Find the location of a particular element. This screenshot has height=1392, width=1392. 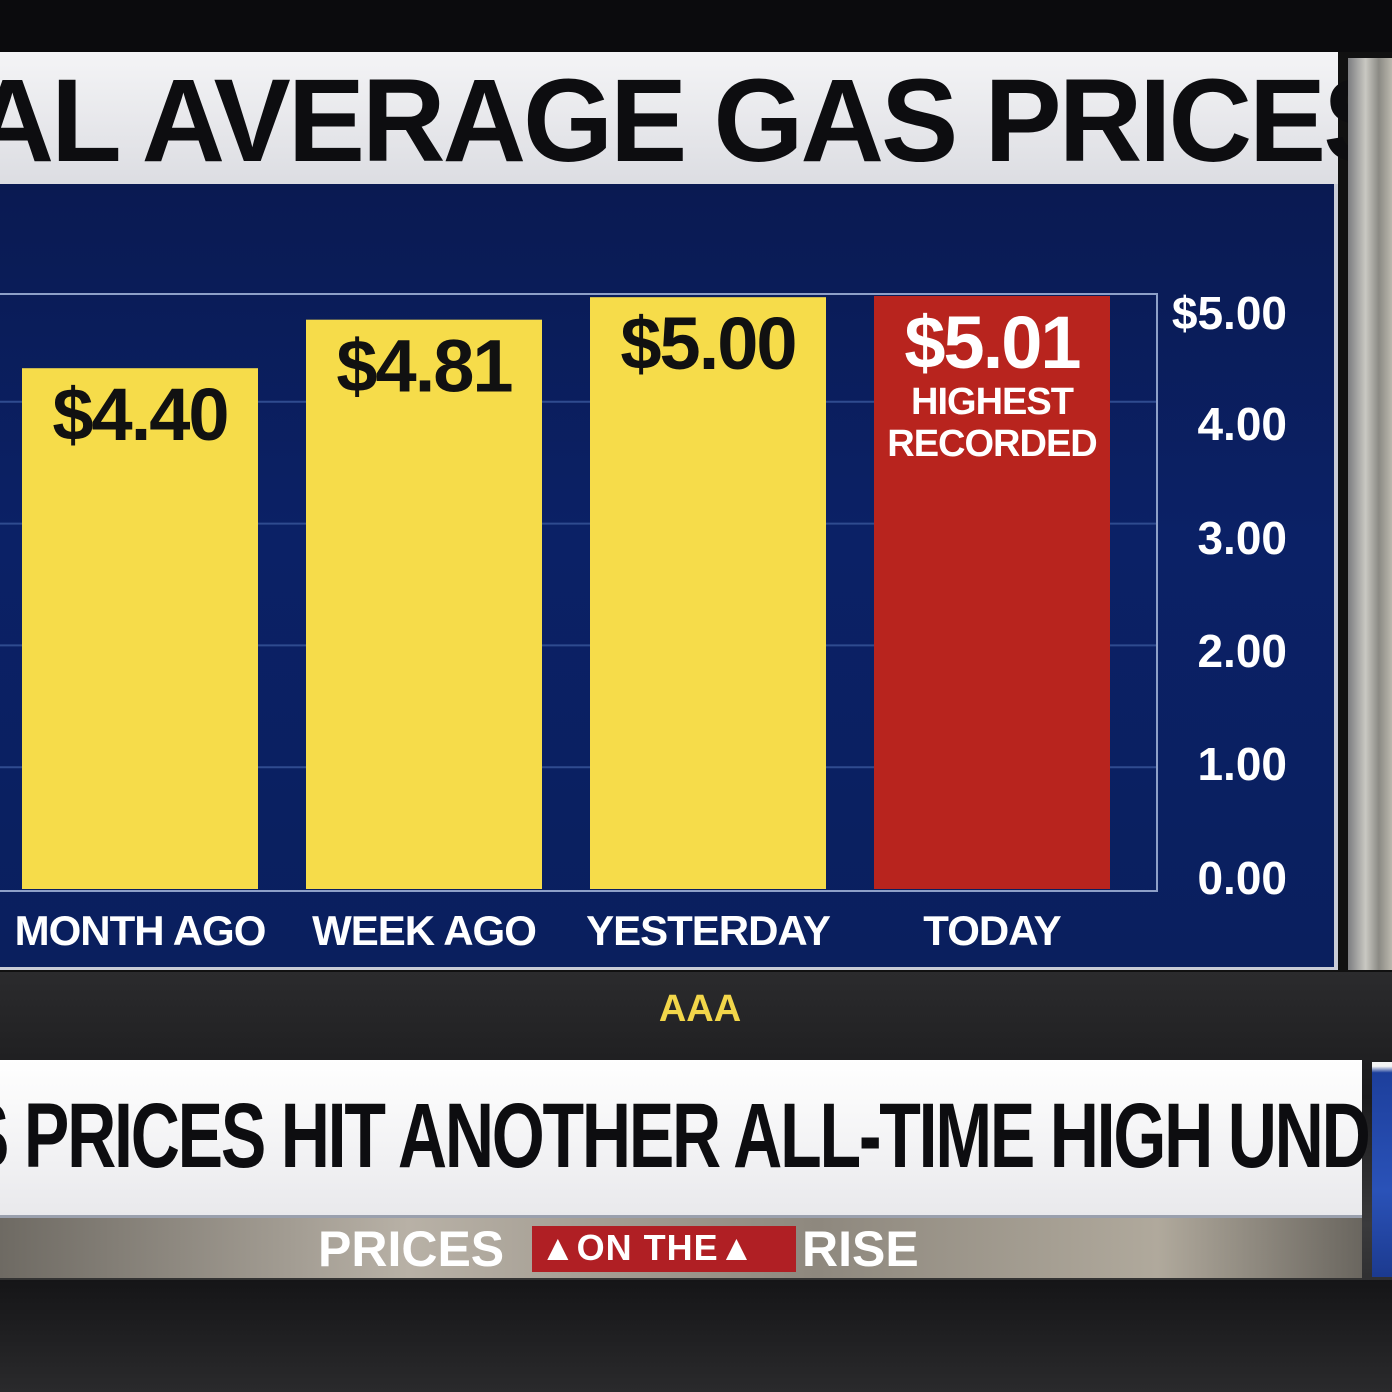

ticker-left-word: PRICES is located at coordinates (411, 1249).